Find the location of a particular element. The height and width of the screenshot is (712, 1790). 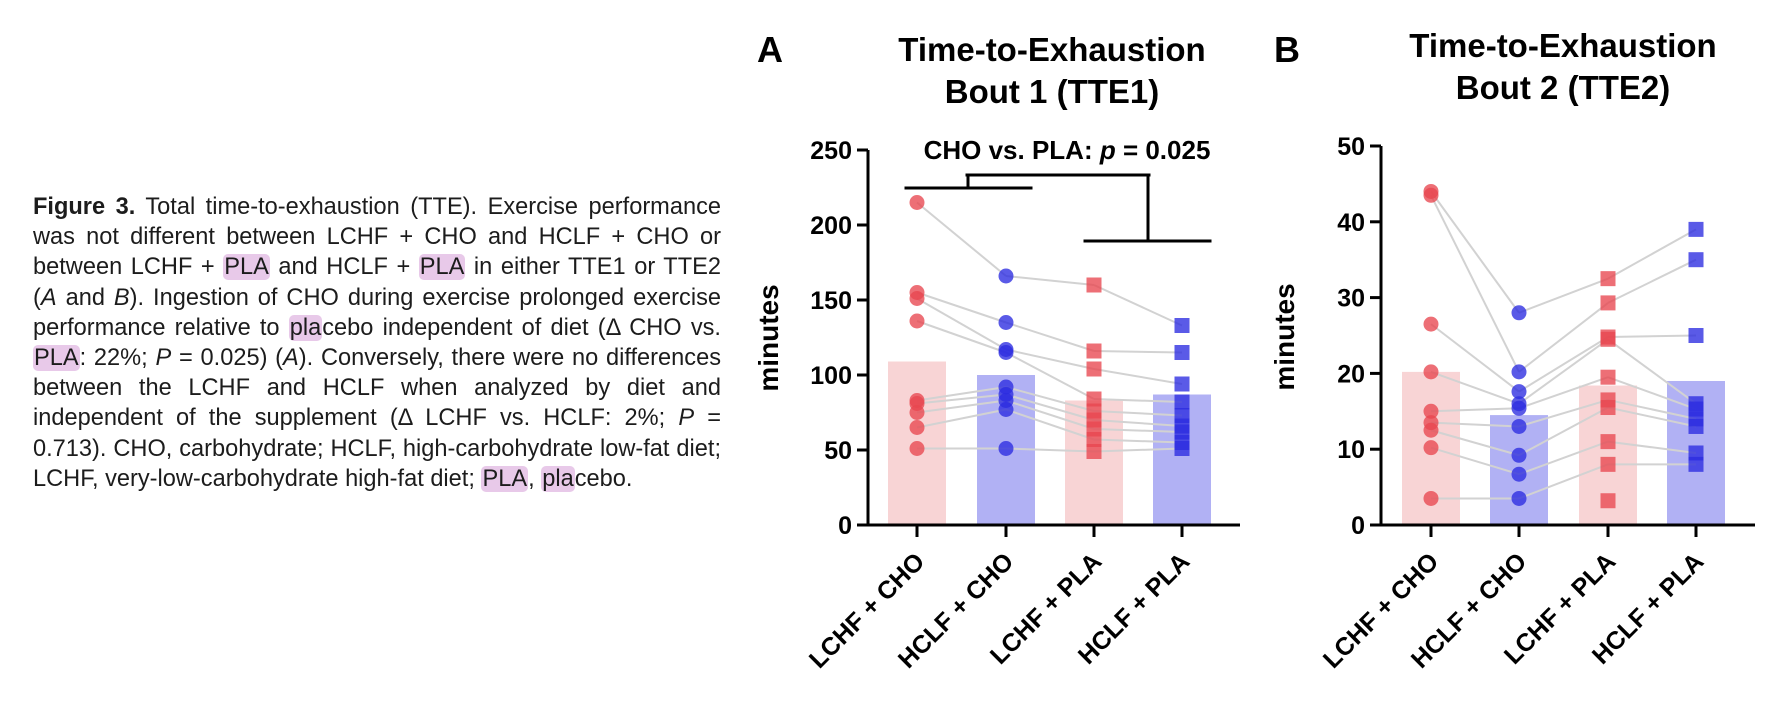

chart-title-line1: Time-to-Exhaustion is located at coordinates (1051, 49).